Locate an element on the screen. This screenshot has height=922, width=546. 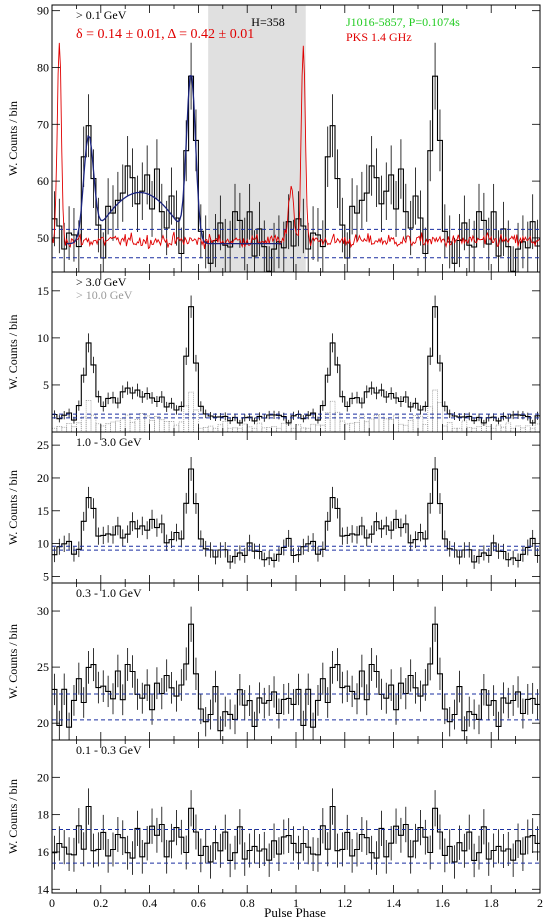
y-tick-label: 60 is located at coordinates (43, 181).